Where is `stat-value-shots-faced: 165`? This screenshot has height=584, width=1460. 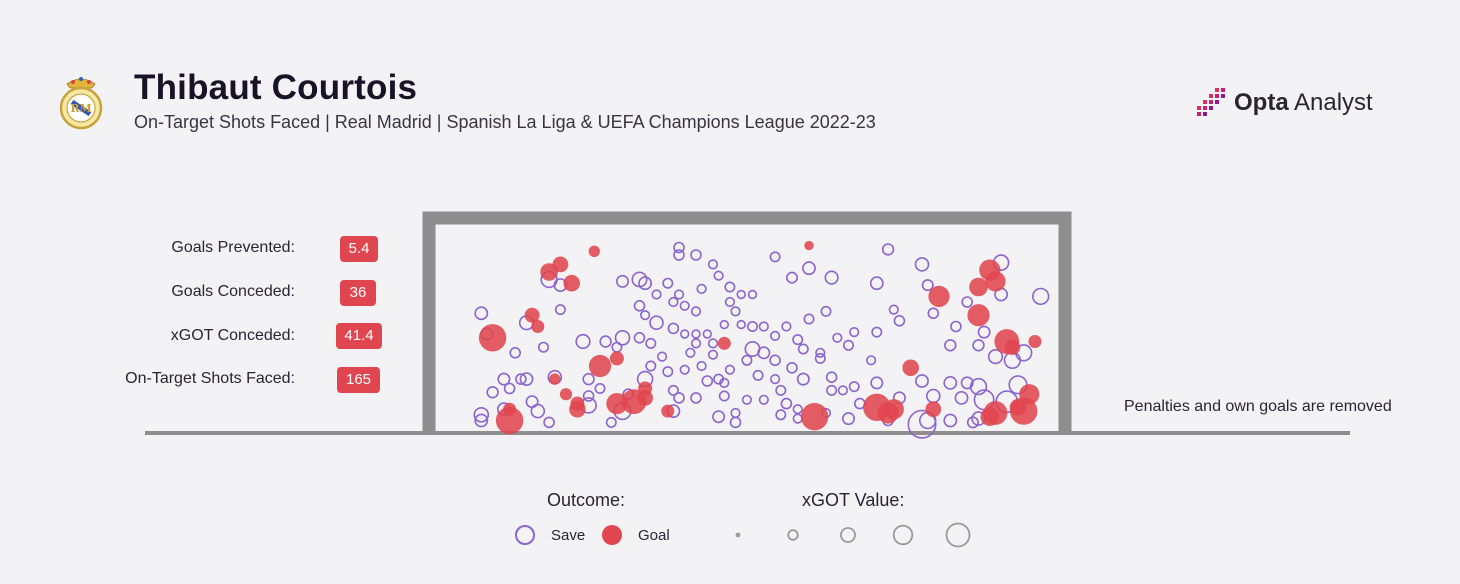 stat-value-shots-faced: 165 is located at coordinates (358, 380).